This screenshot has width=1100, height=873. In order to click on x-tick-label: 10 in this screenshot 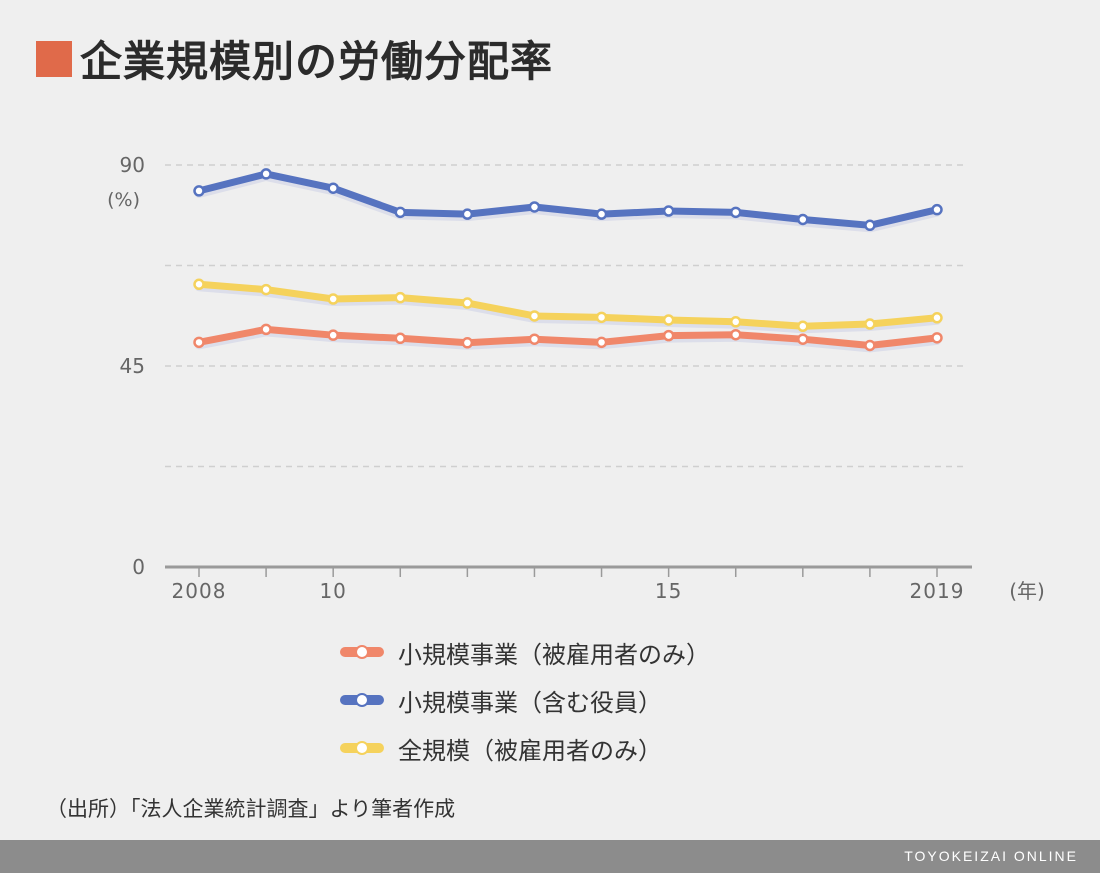, I will do `click(332, 591)`.